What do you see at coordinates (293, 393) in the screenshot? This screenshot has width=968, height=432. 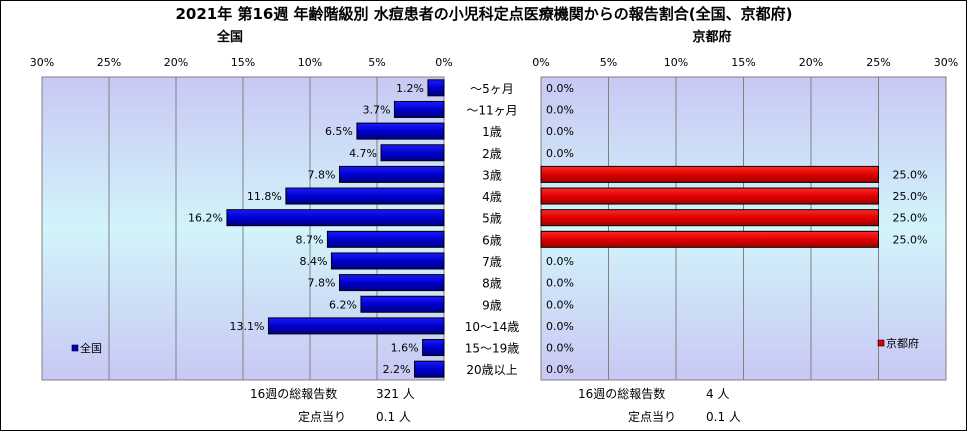 I see `national-total-label: 16週の総報告数` at bounding box center [293, 393].